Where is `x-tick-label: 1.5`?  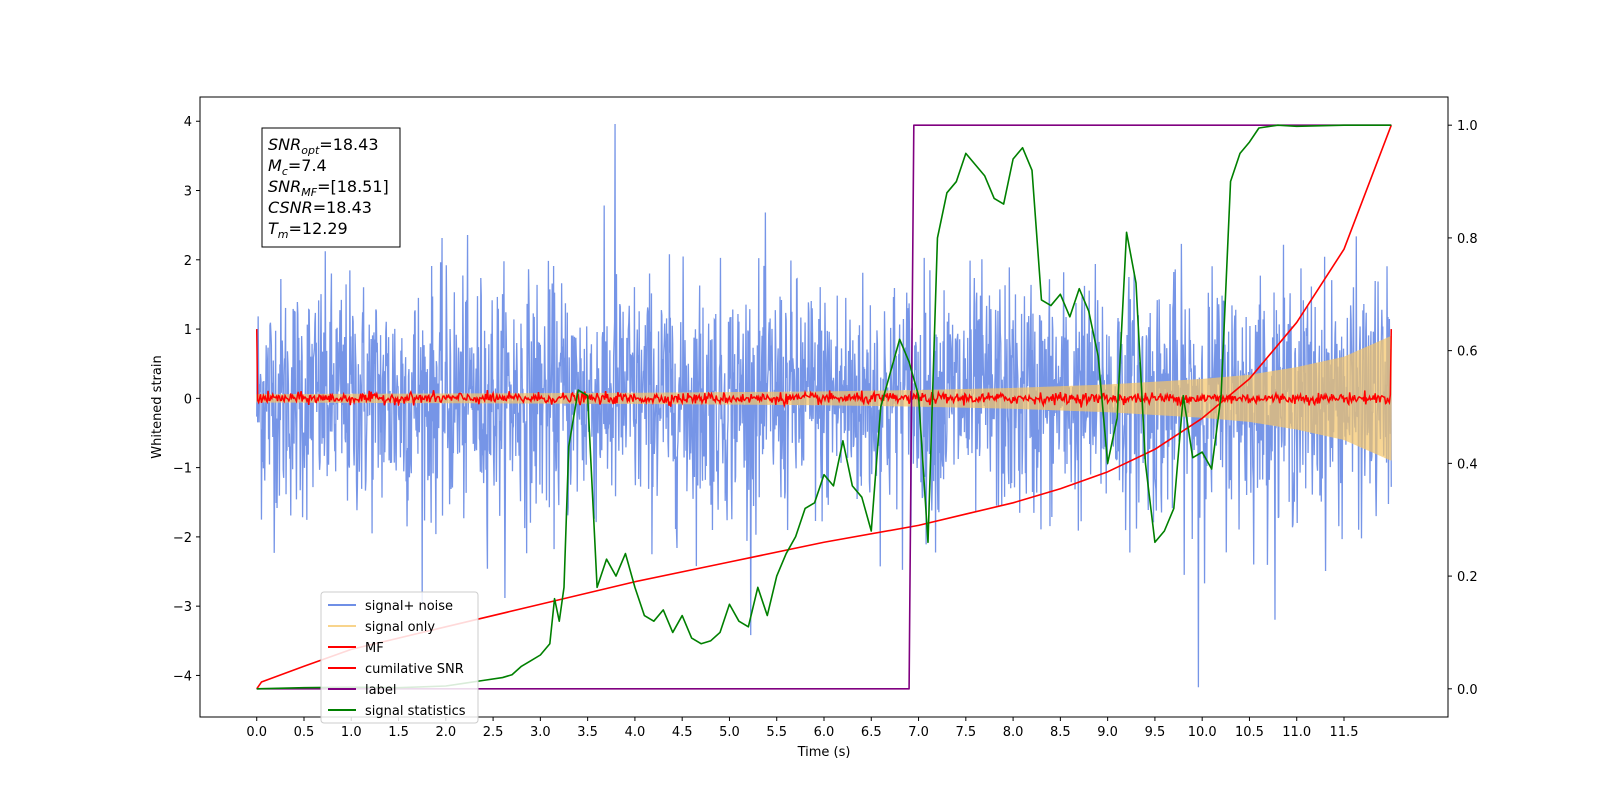 x-tick-label: 1.5 is located at coordinates (398, 732).